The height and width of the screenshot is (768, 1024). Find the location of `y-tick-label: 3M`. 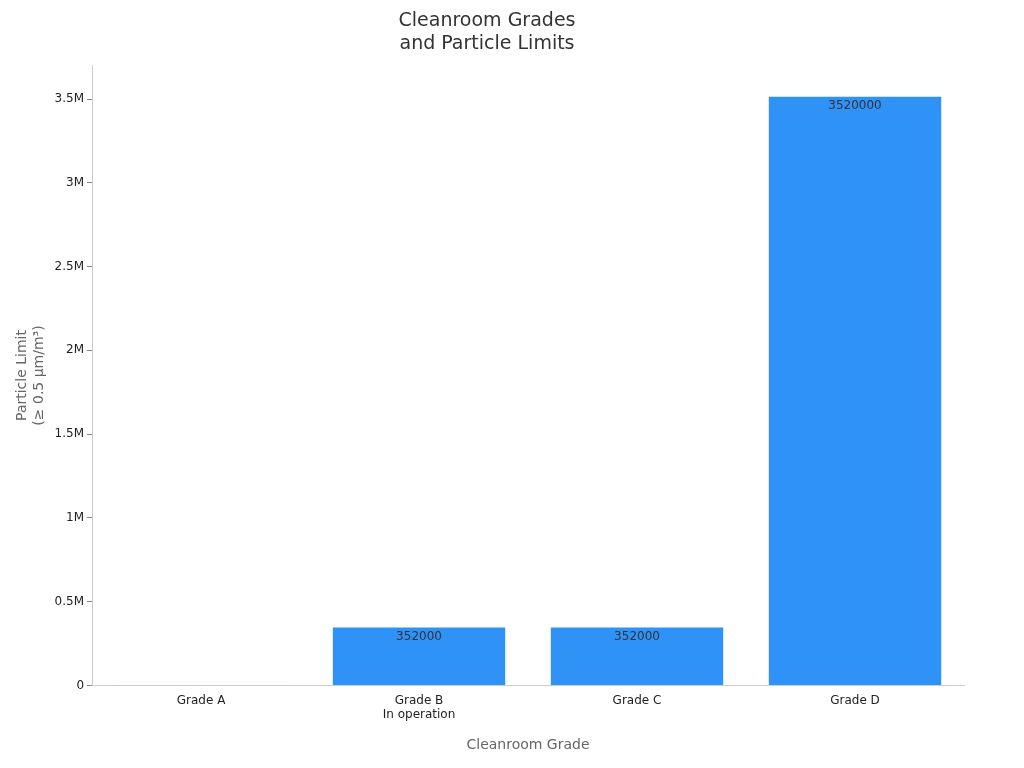

y-tick-label: 3M is located at coordinates (75, 181).